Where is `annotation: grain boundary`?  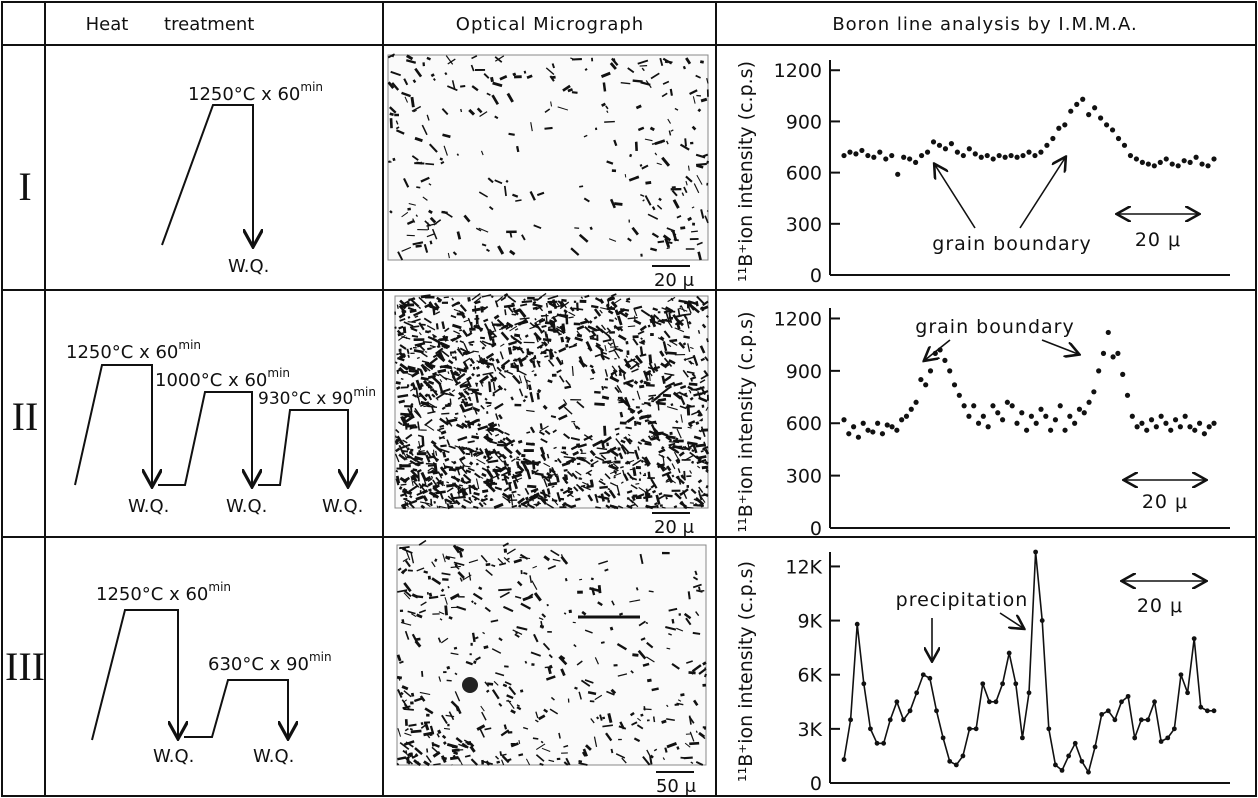
annotation: grain boundary is located at coordinates (1011, 244).